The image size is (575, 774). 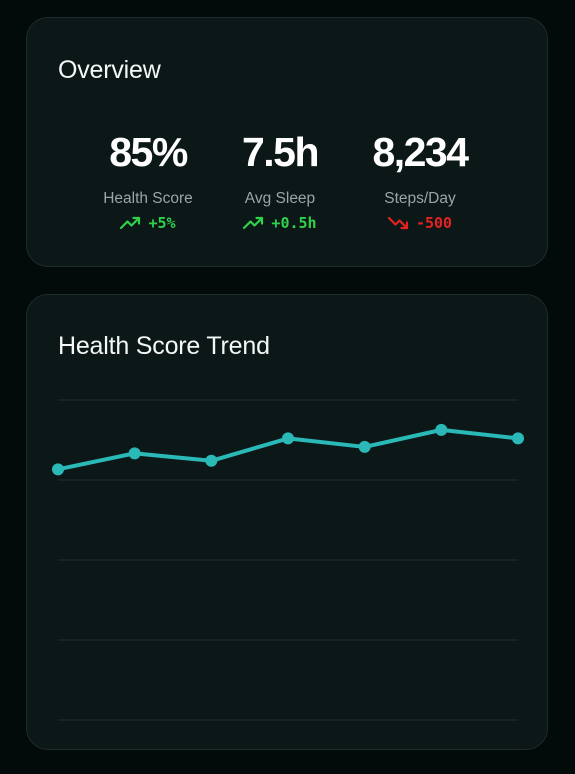 What do you see at coordinates (148, 180) in the screenshot?
I see `stat-health-score: 85% Health Score +5%` at bounding box center [148, 180].